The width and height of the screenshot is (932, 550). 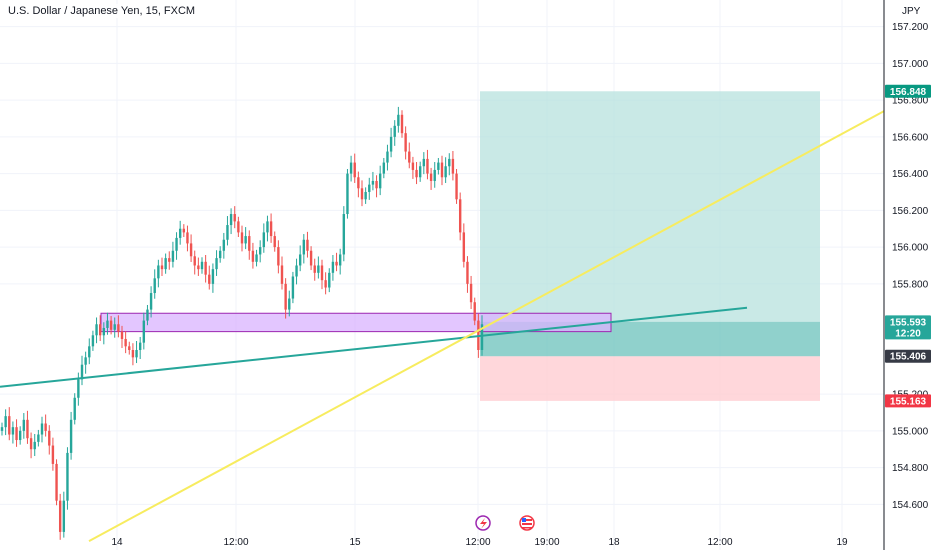 I want to click on time-tick-label: 19, so click(x=842, y=542).